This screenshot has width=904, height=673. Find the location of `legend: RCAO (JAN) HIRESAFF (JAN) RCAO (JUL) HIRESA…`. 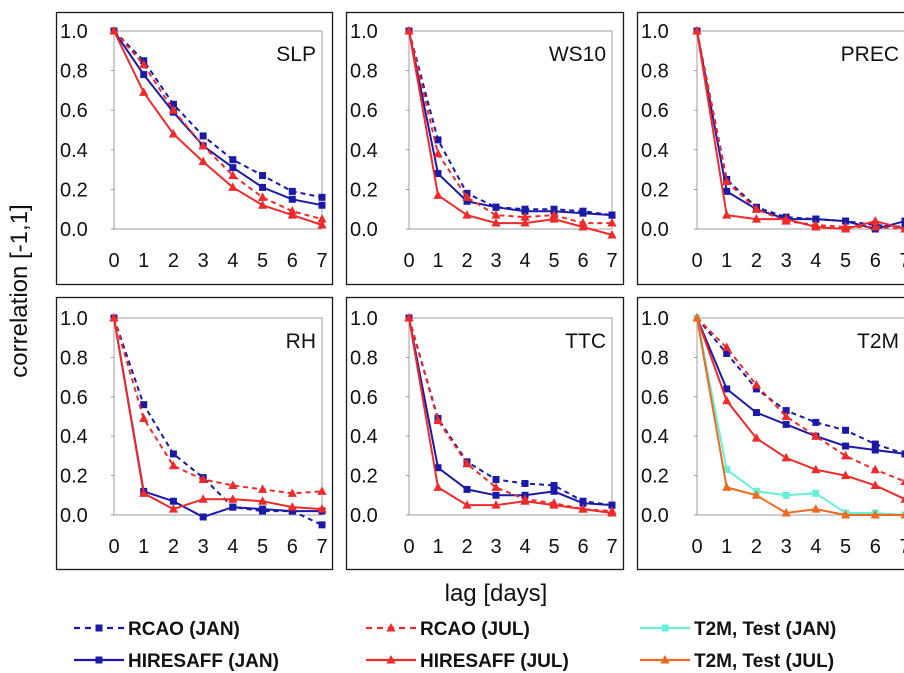

legend: RCAO (JAN) HIRESAFF (JAN) RCAO (JUL) HIRESA… is located at coordinates (455, 645).